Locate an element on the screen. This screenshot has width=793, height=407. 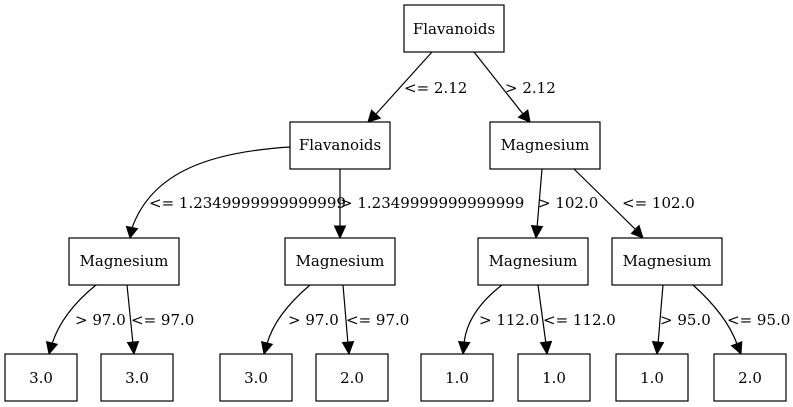
edge-leaf-7: > 95.0 is located at coordinates (681, 320).